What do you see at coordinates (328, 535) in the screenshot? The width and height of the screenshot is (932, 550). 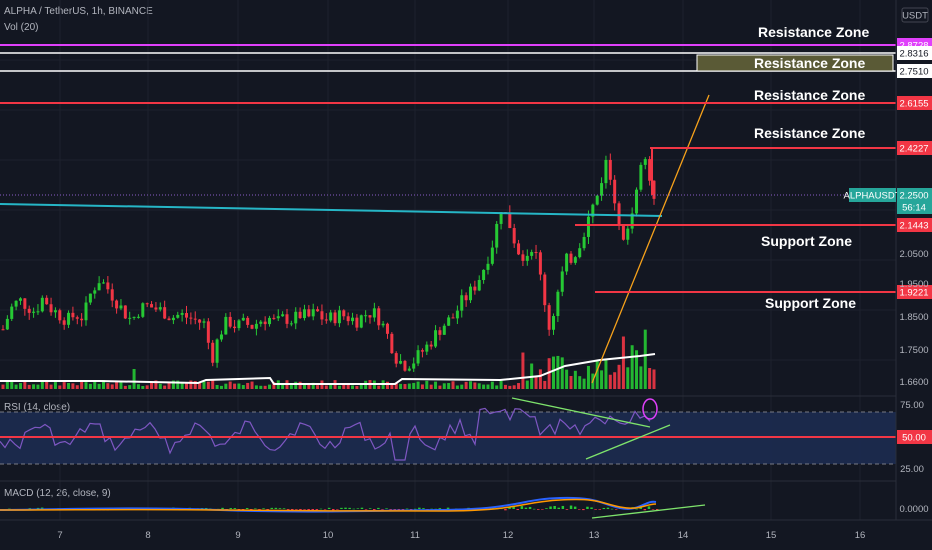 I see `x-tick-label: 10` at bounding box center [328, 535].